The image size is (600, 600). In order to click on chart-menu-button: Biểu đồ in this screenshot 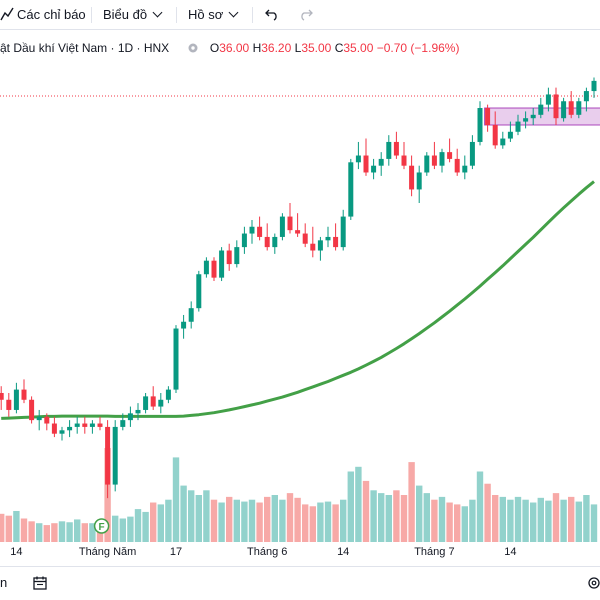, I will do `click(133, 15)`.